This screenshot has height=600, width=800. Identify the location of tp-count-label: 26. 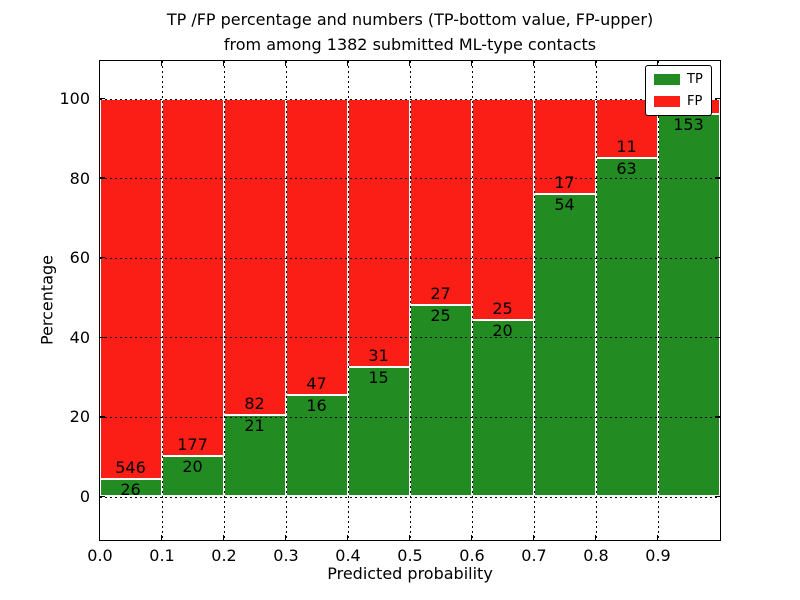
(130, 489).